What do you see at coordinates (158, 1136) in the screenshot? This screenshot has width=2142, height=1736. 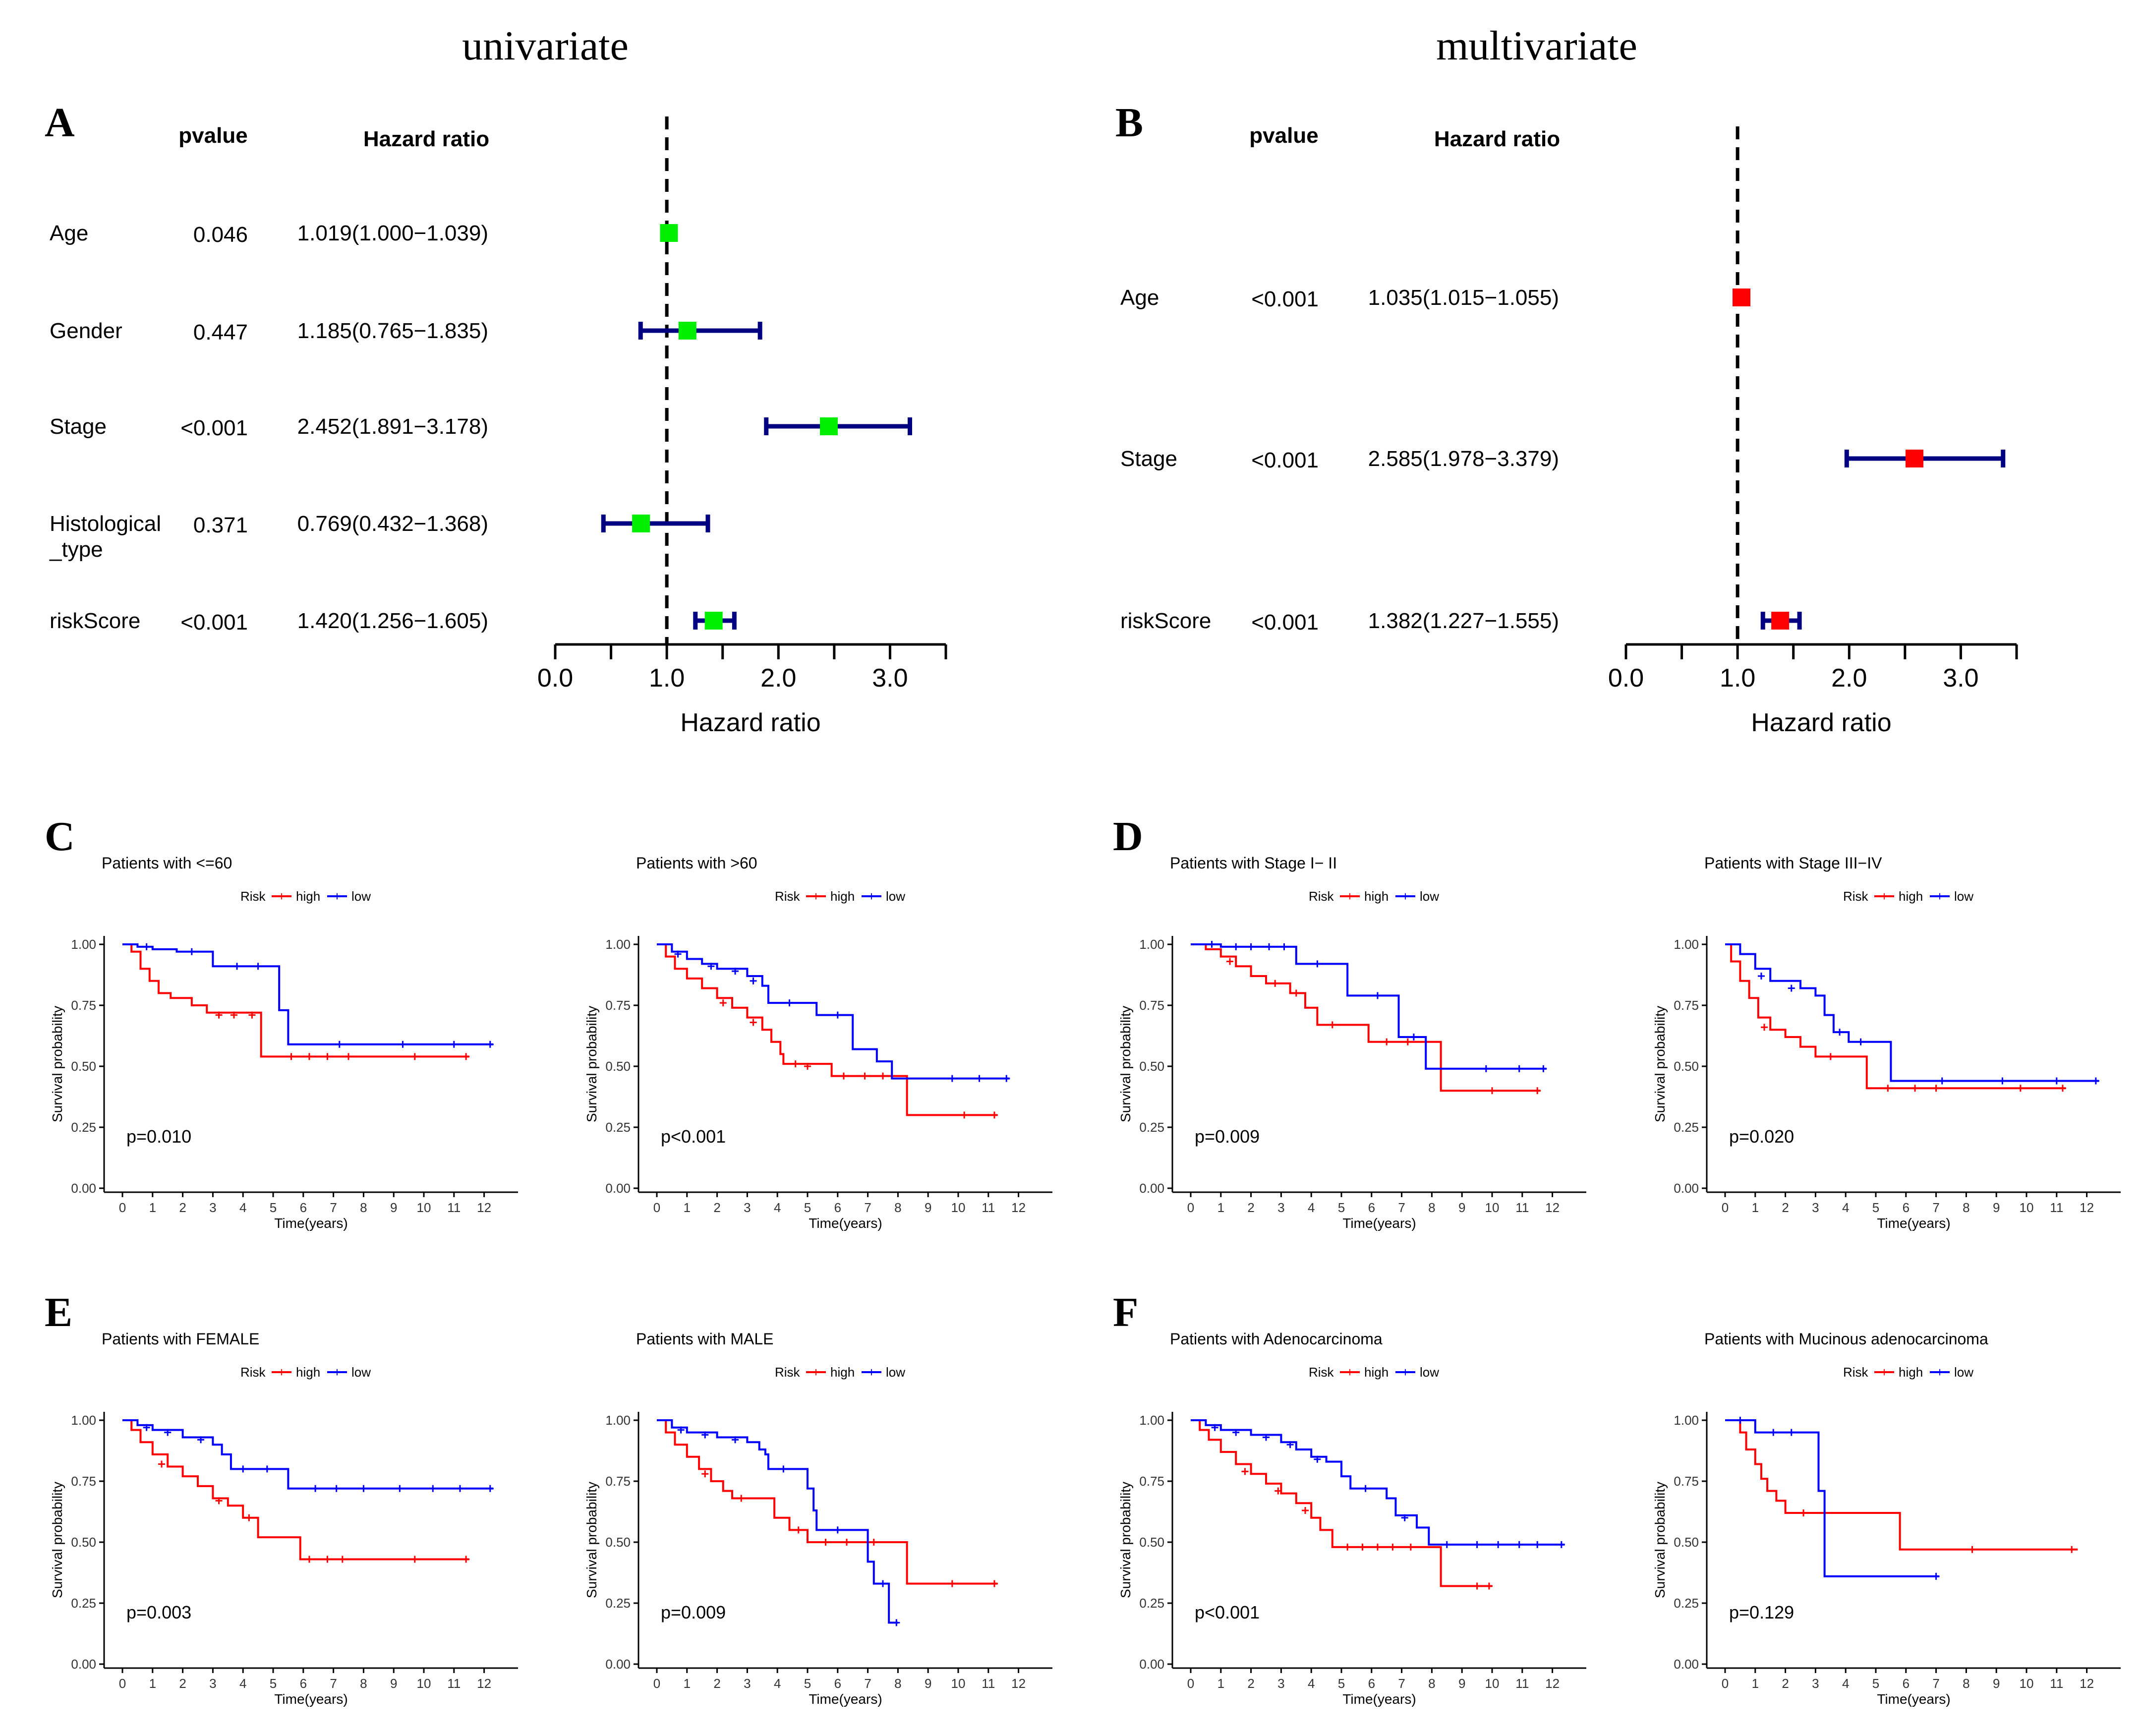 I see `p-value-label: p=0.010` at bounding box center [158, 1136].